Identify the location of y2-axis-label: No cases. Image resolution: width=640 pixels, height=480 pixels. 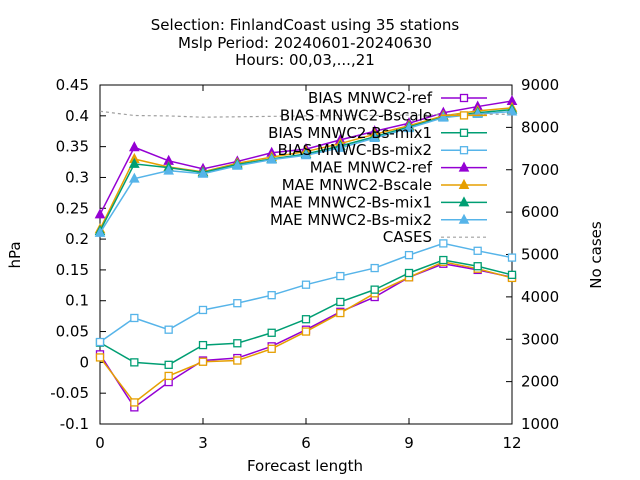
(596, 255).